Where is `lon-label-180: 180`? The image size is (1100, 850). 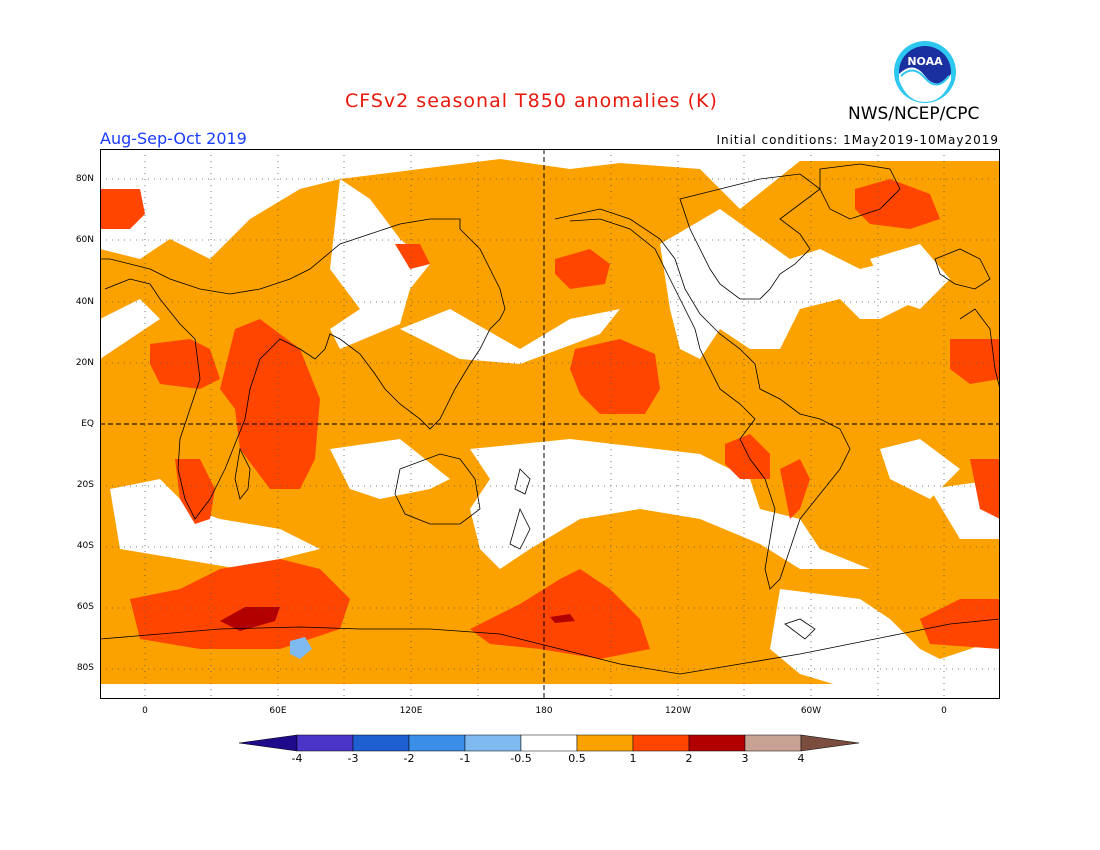 lon-label-180: 180 is located at coordinates (544, 711).